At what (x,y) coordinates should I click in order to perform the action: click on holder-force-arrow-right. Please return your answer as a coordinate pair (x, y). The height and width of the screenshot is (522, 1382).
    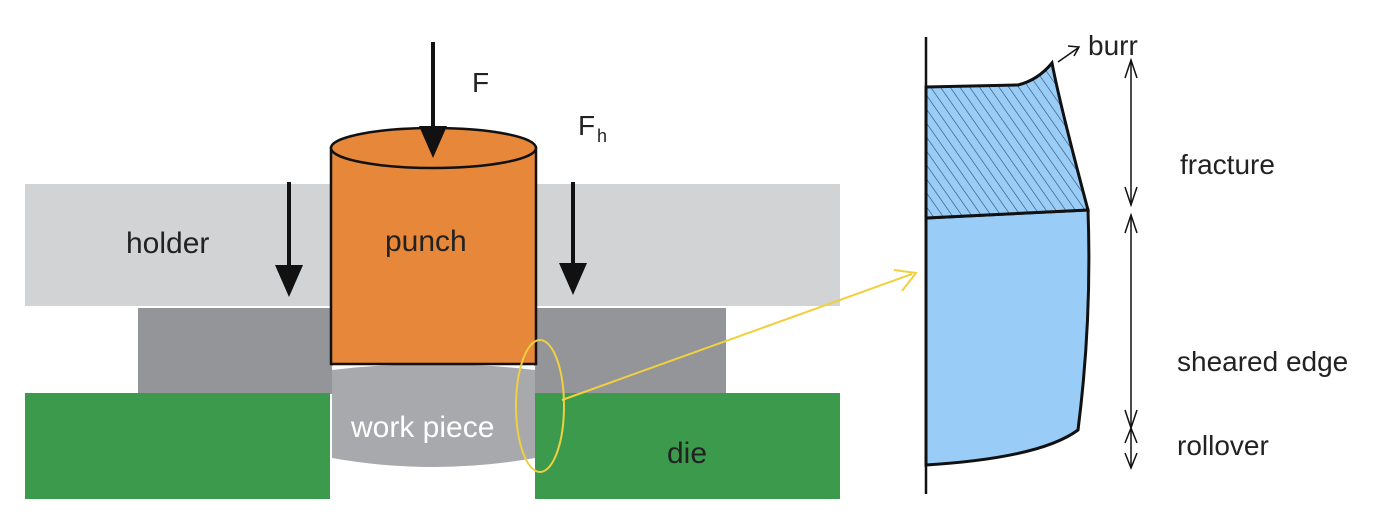
    Looking at the image, I should click on (573, 238).